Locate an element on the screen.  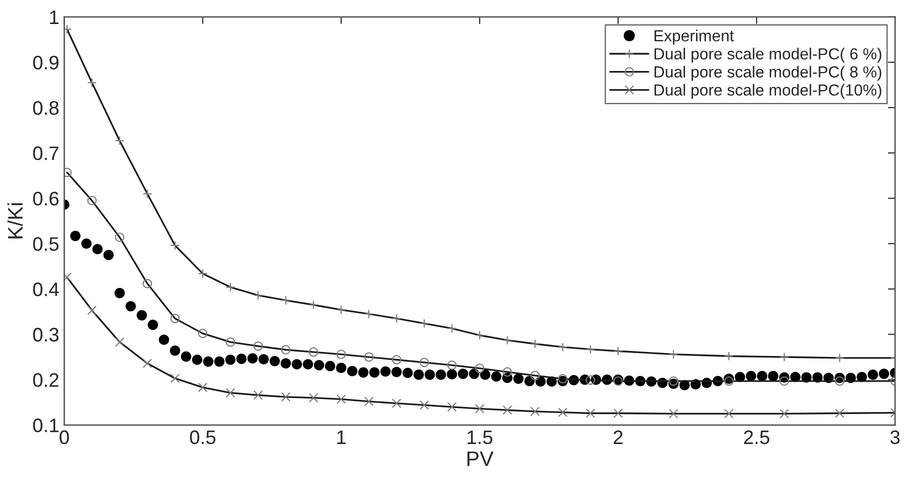
y-tick-label: 0.7 is located at coordinates (45, 153).